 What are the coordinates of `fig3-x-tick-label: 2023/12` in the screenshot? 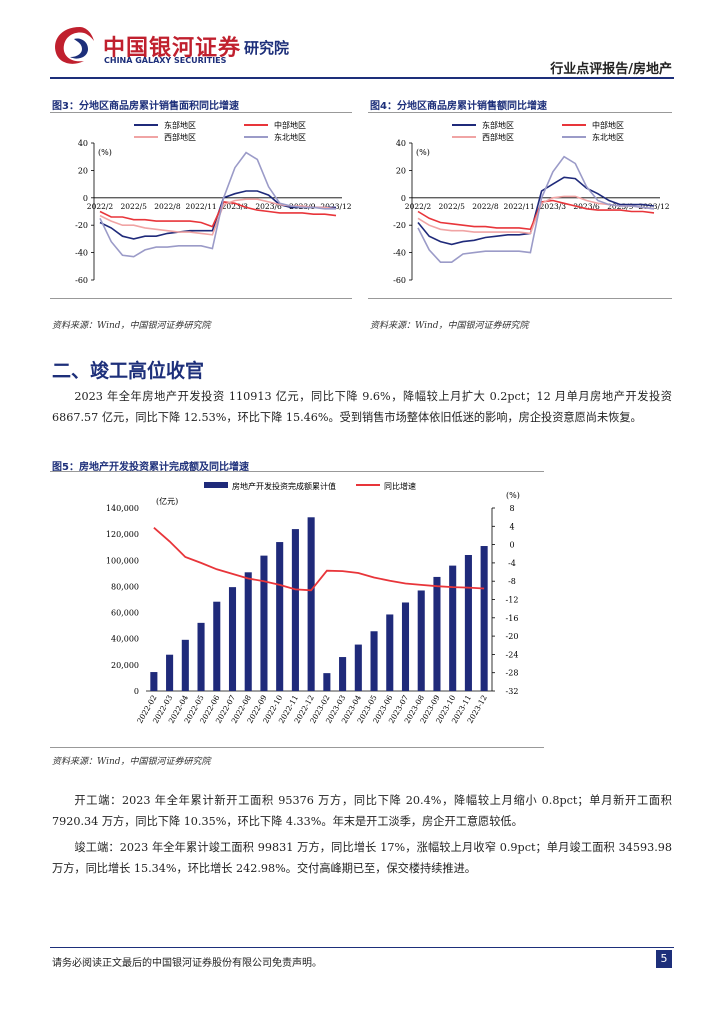 It's located at (335, 206).